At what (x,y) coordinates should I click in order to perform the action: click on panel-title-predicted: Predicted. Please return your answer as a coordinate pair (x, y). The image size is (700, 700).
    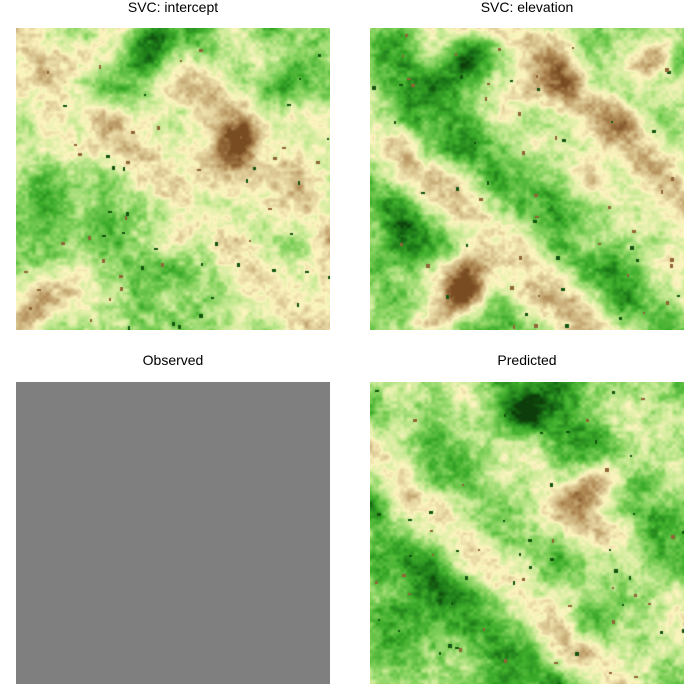
    Looking at the image, I should click on (527, 360).